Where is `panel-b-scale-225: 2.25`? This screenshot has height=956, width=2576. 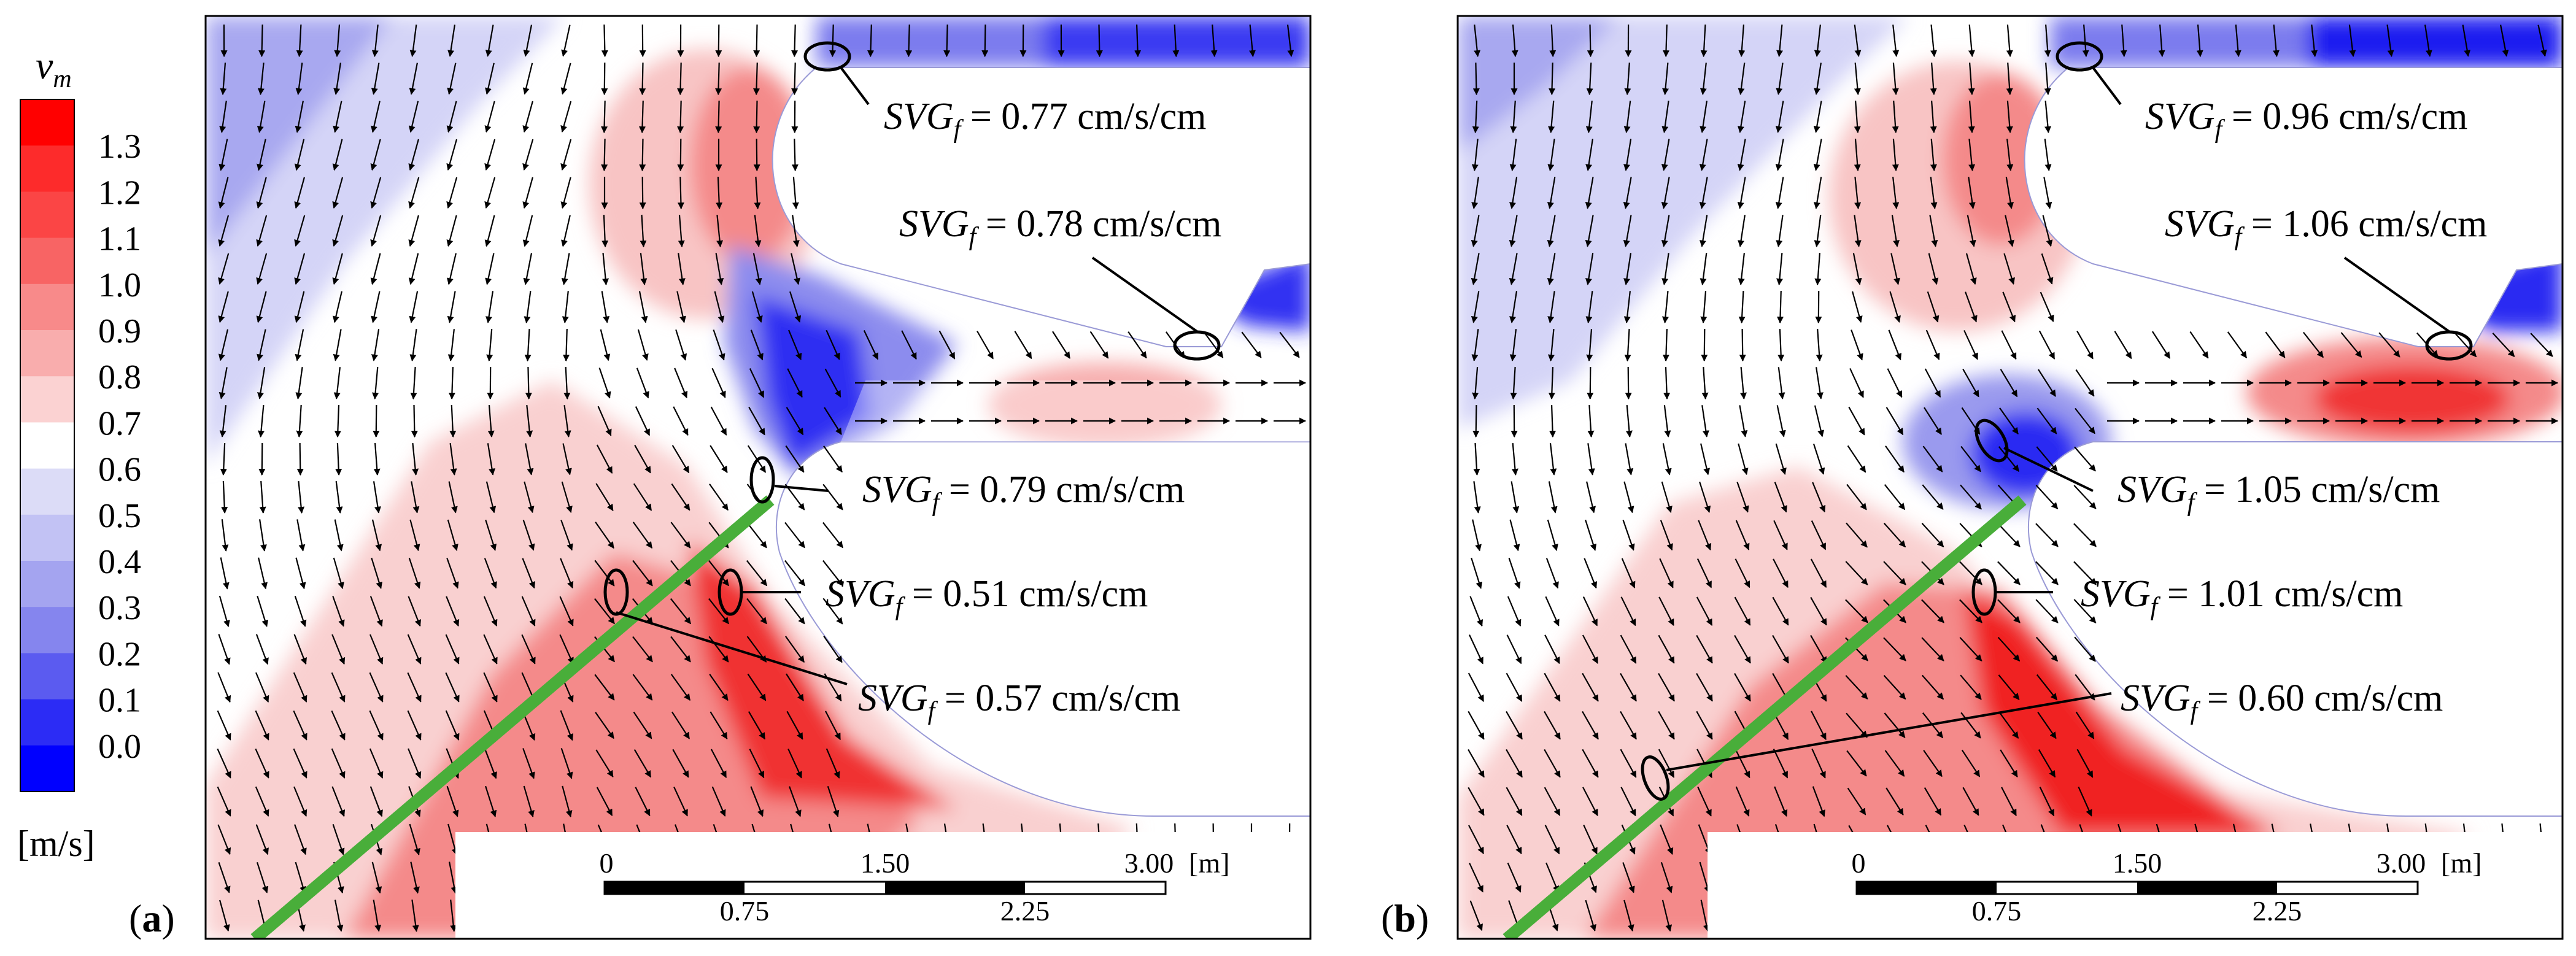 panel-b-scale-225: 2.25 is located at coordinates (2277, 911).